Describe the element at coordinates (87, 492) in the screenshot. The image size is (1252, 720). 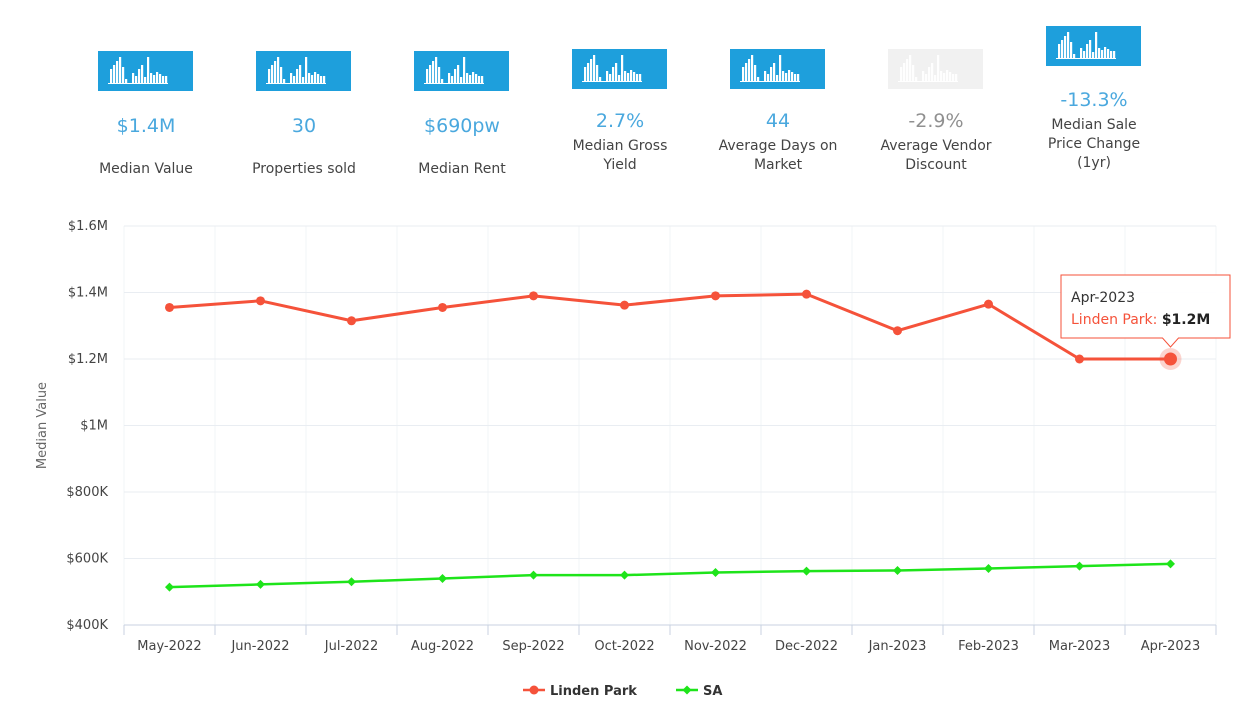
I see `y-tick-label: $800K` at that location.